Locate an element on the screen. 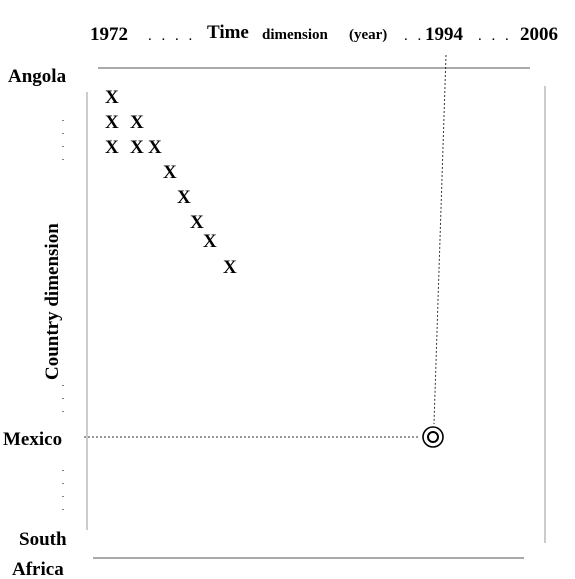 The height and width of the screenshot is (579, 575). axis-dots-left: . . . . is located at coordinates (171, 36).